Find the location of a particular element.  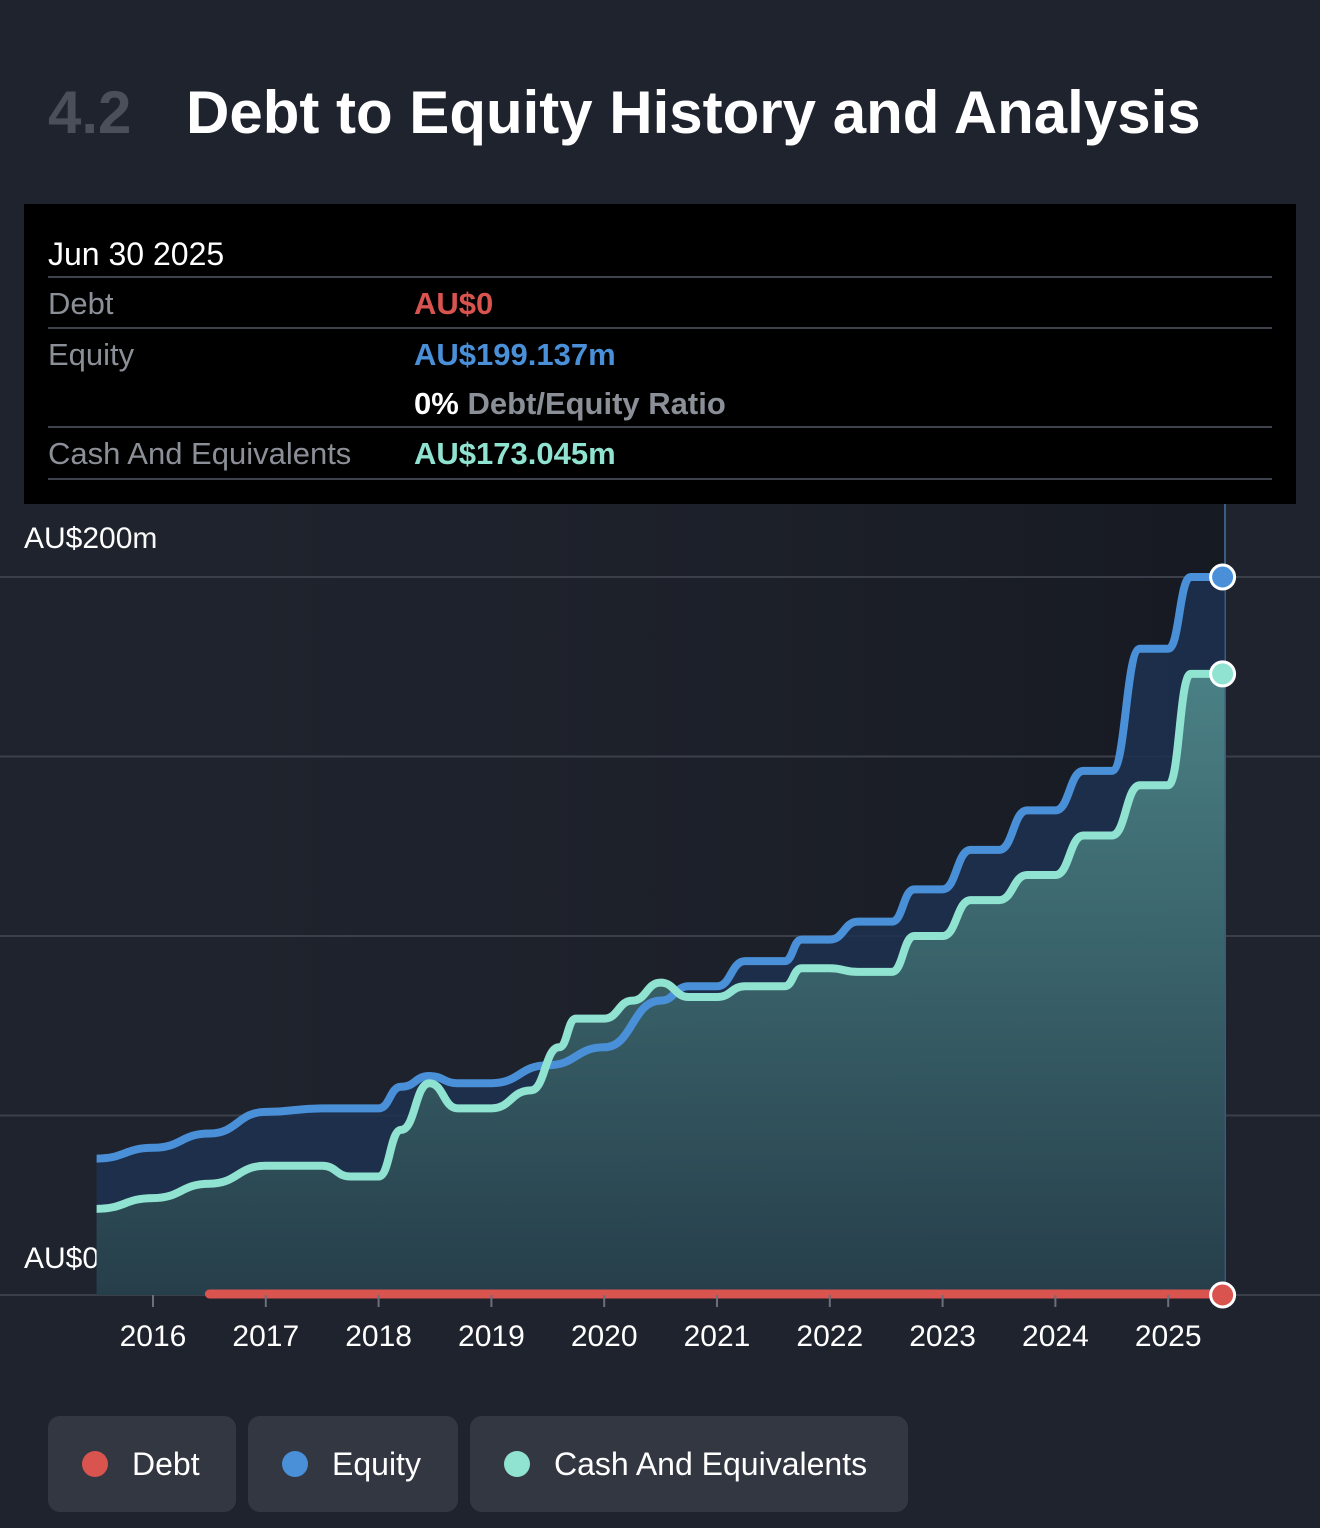

cash-end-marker is located at coordinates (1223, 674).